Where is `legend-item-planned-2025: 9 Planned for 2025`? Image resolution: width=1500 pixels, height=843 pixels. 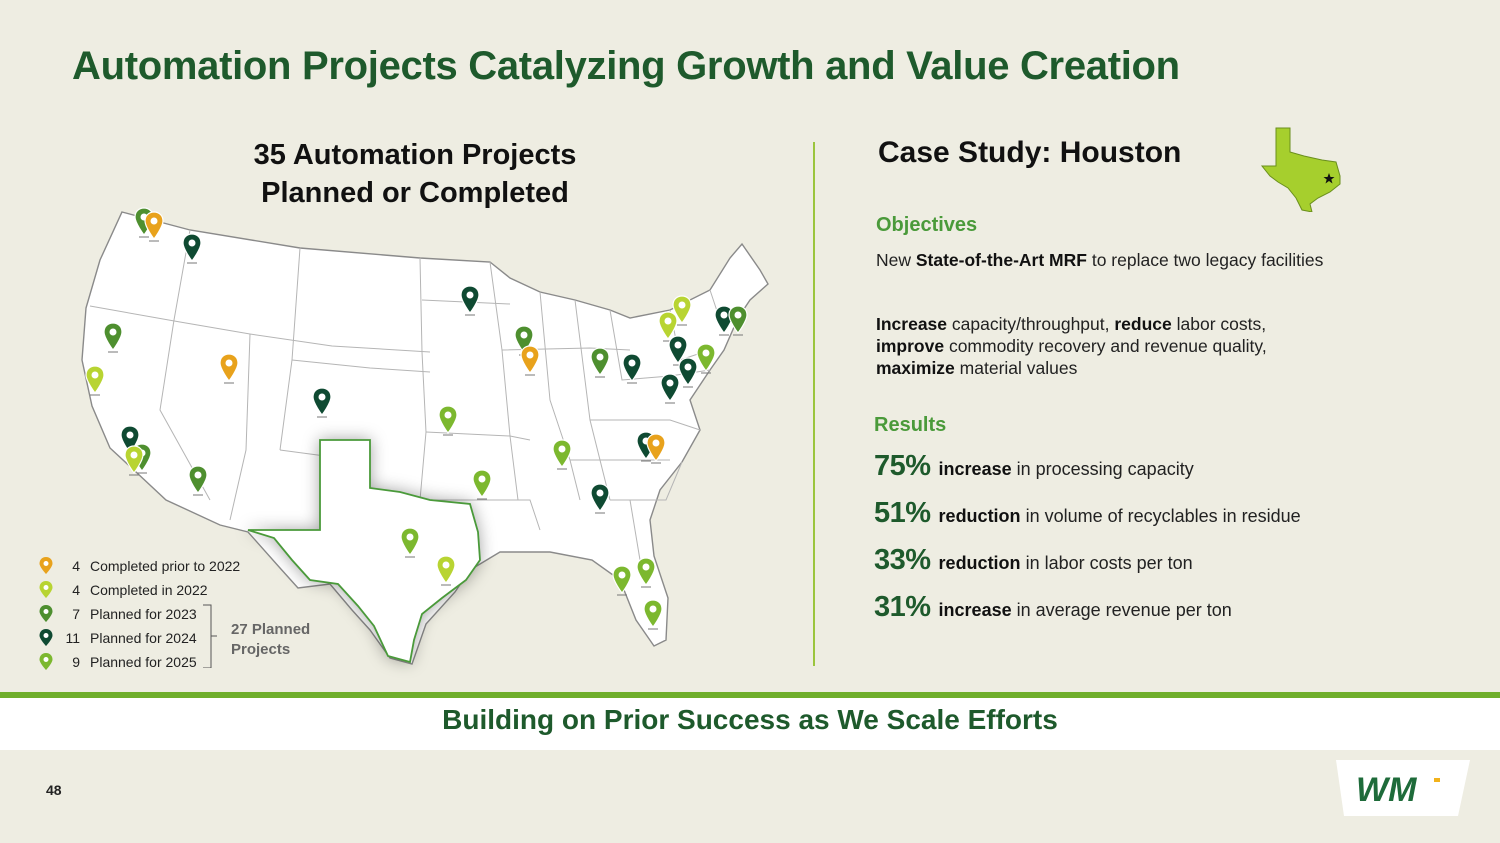 legend-item-planned-2025: 9 Planned for 2025 is located at coordinates (158, 662).